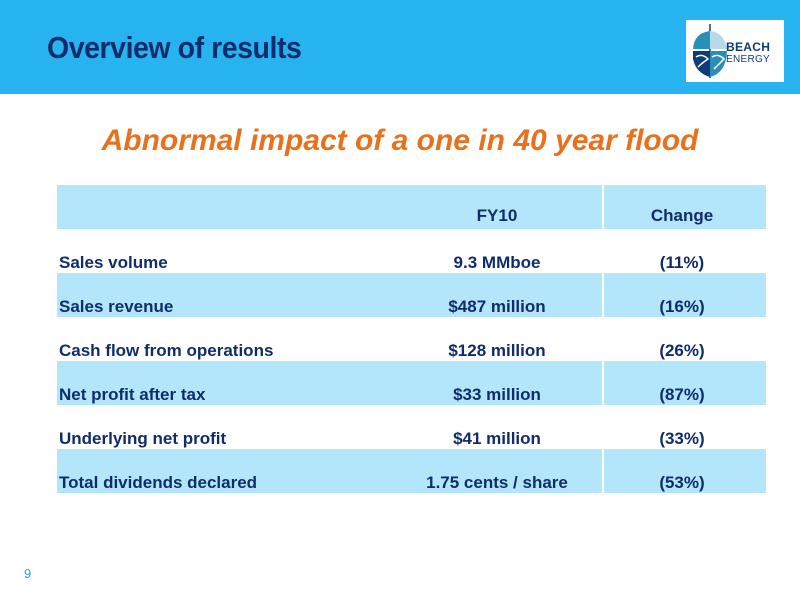 The width and height of the screenshot is (800, 600). I want to click on row-label: Net profit after tax, so click(132, 394).